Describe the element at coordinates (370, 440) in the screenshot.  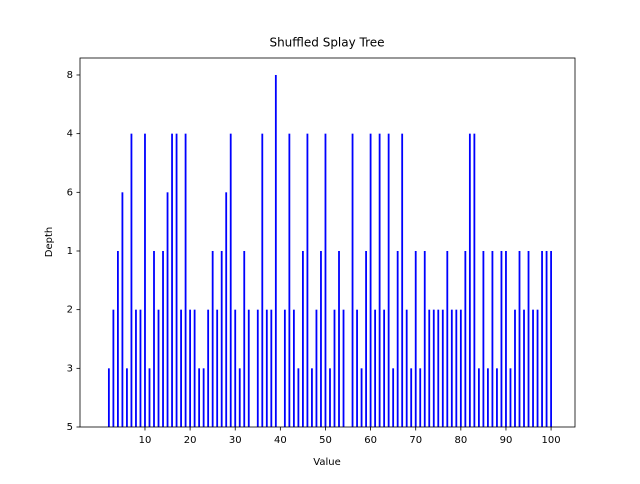
I see `x-tick-label: 60` at that location.